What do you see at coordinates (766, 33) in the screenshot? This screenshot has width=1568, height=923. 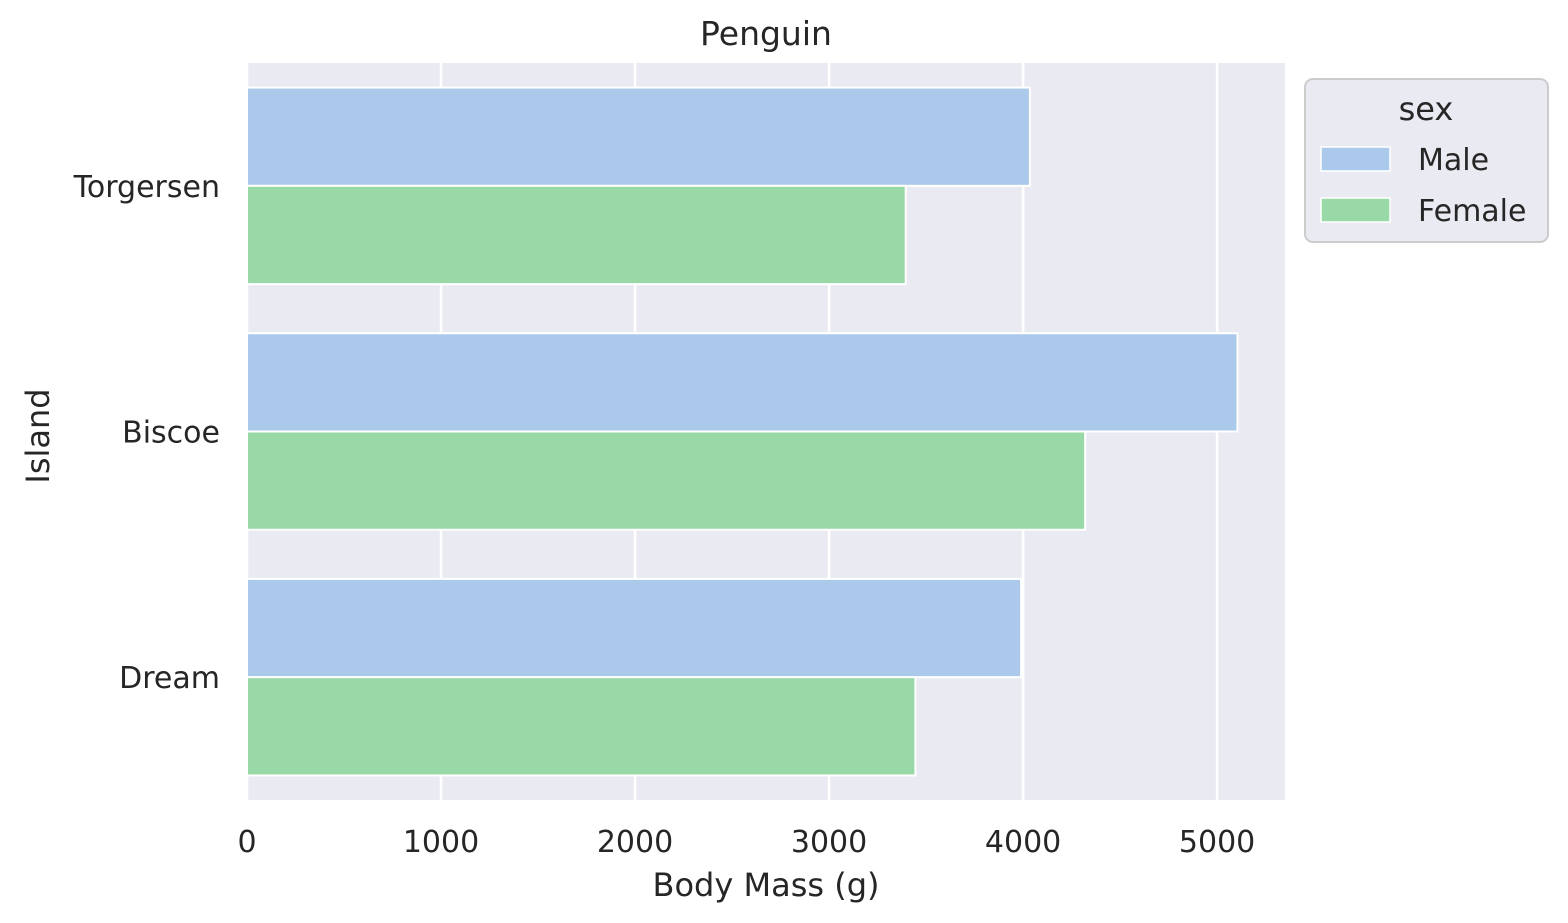 I see `chart-title: Penguin` at bounding box center [766, 33].